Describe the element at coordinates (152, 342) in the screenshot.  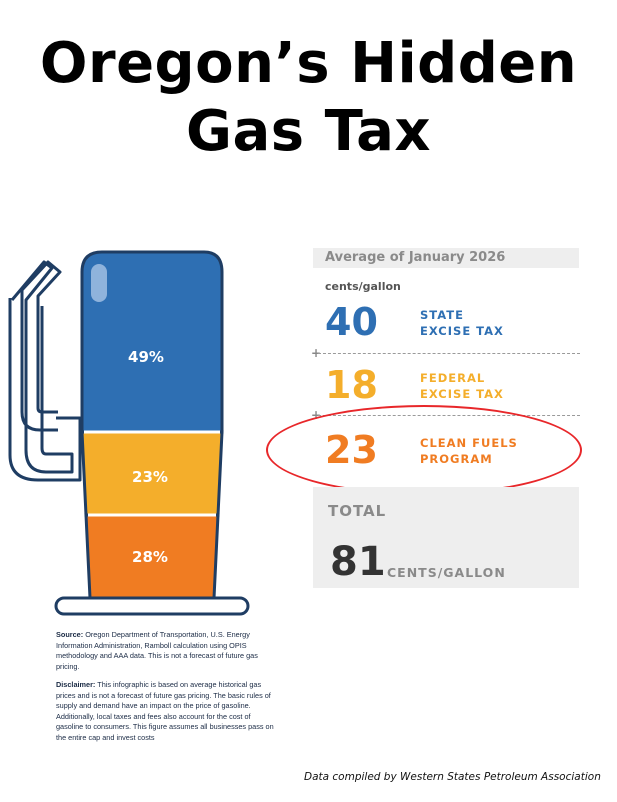
I see `pump-segment-state` at that location.